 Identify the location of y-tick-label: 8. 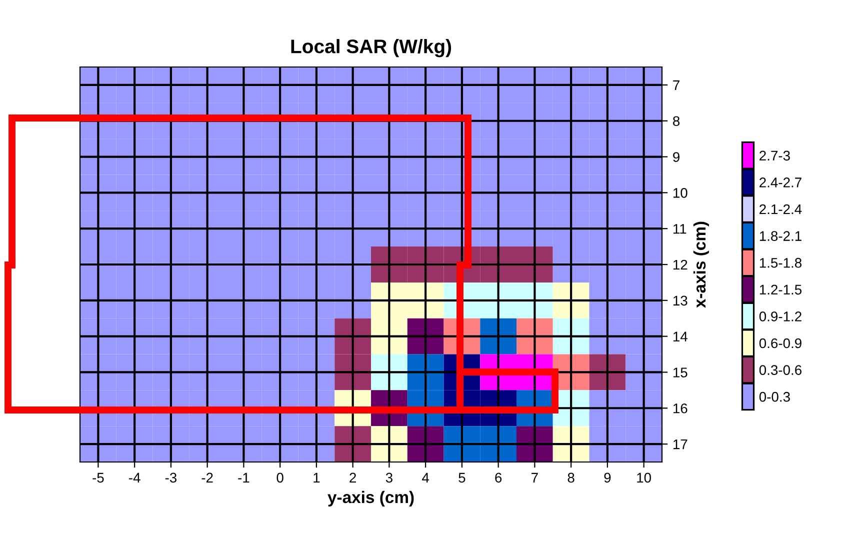
(676, 121).